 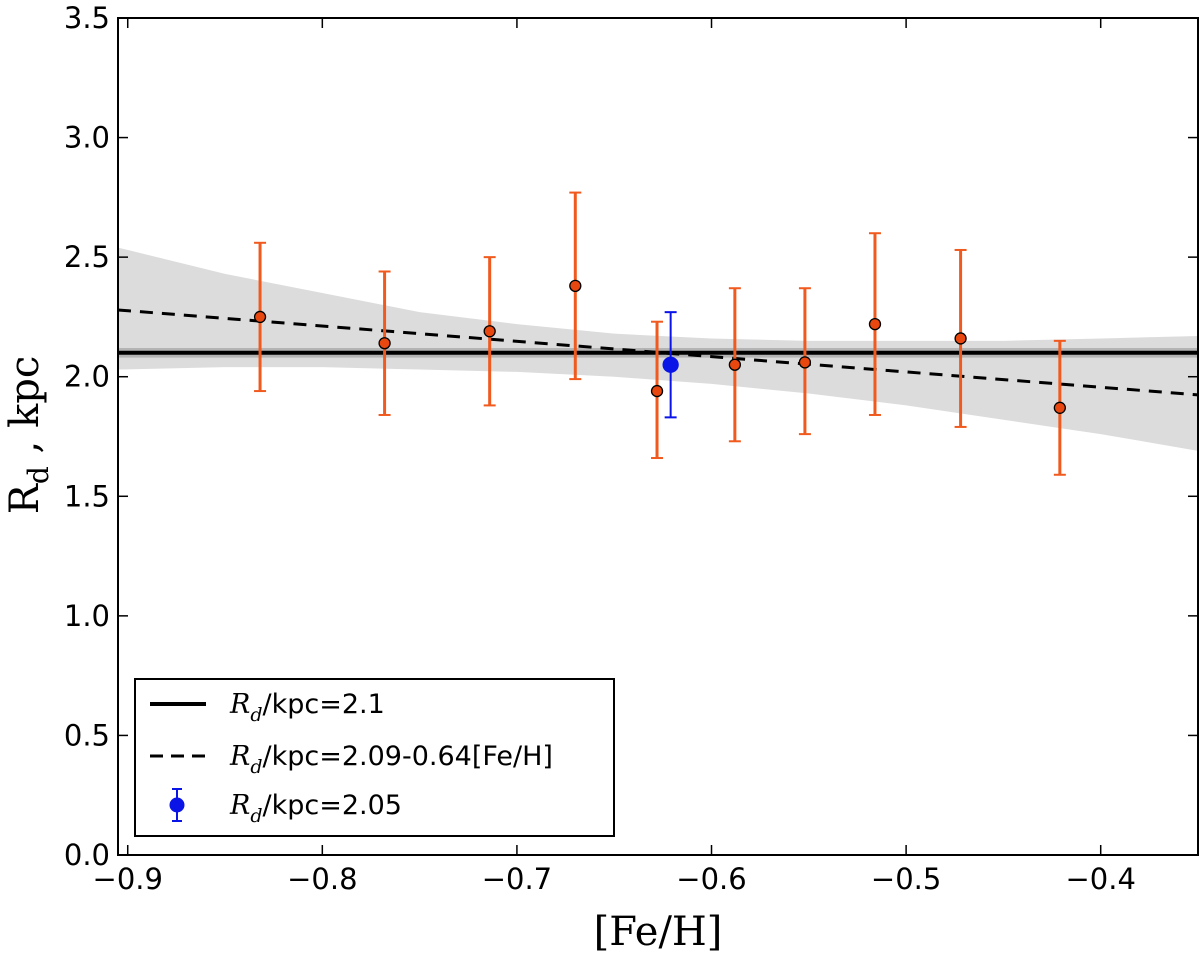 I want to click on legend-entry: Rd/kpc=2.1, so click(x=267, y=707).